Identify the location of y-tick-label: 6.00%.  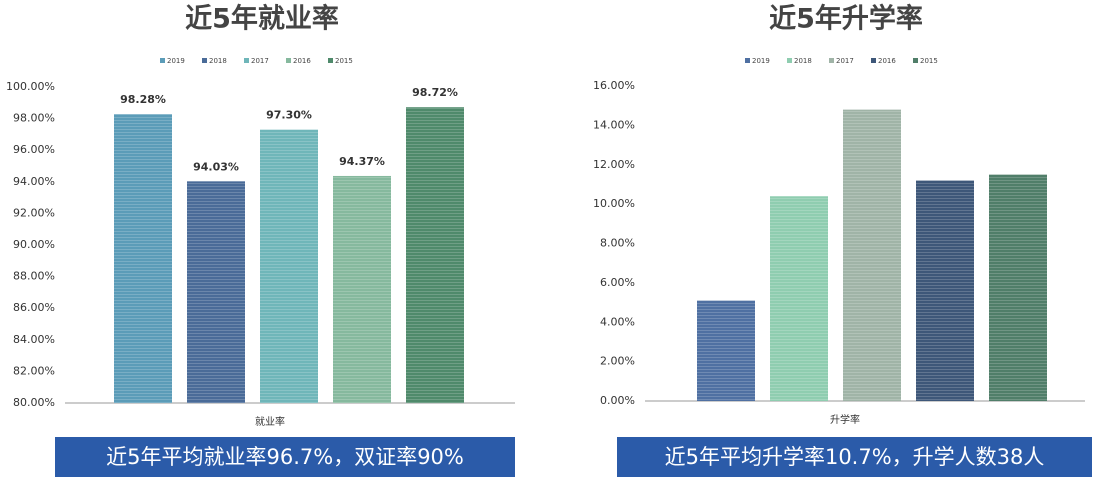
(617, 282).